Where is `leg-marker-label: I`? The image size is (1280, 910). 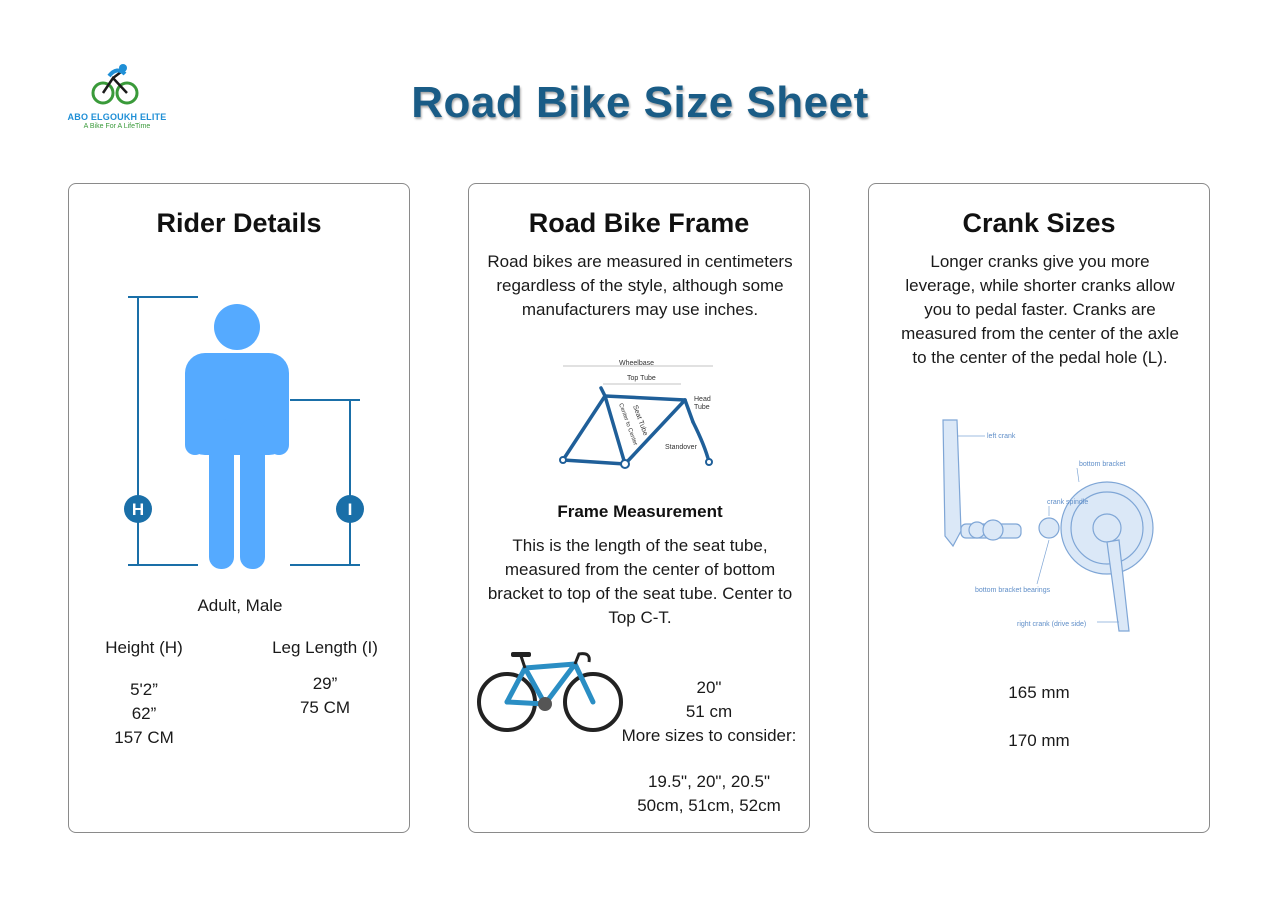
leg-marker-label: I is located at coordinates (350, 509).